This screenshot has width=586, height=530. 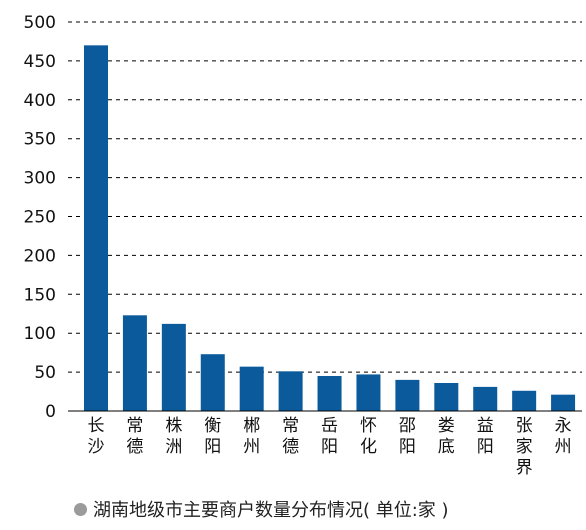 I want to click on x-tick-label: 益阳, so click(x=485, y=436).